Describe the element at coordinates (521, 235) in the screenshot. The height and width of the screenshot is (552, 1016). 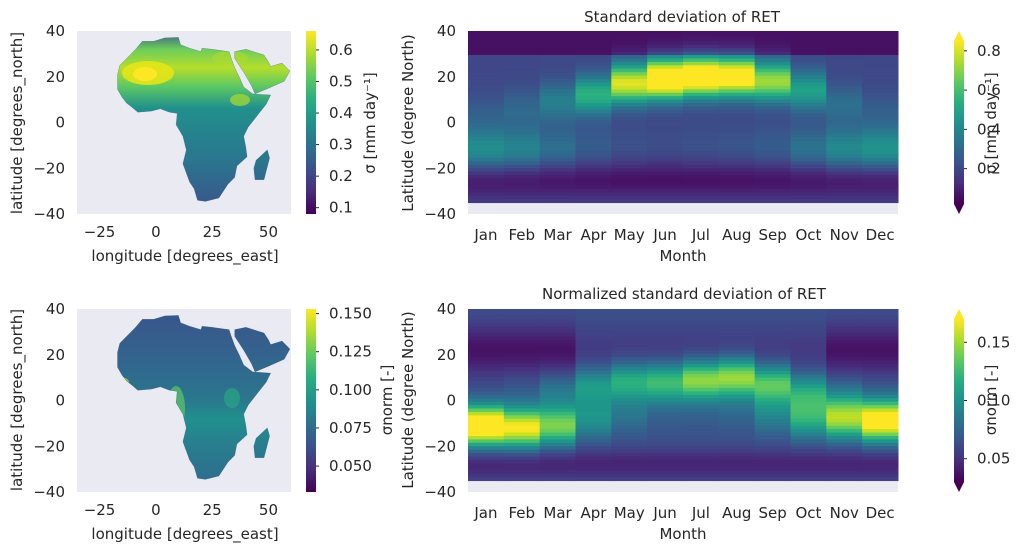
I see `x-tick-label: Feb` at that location.